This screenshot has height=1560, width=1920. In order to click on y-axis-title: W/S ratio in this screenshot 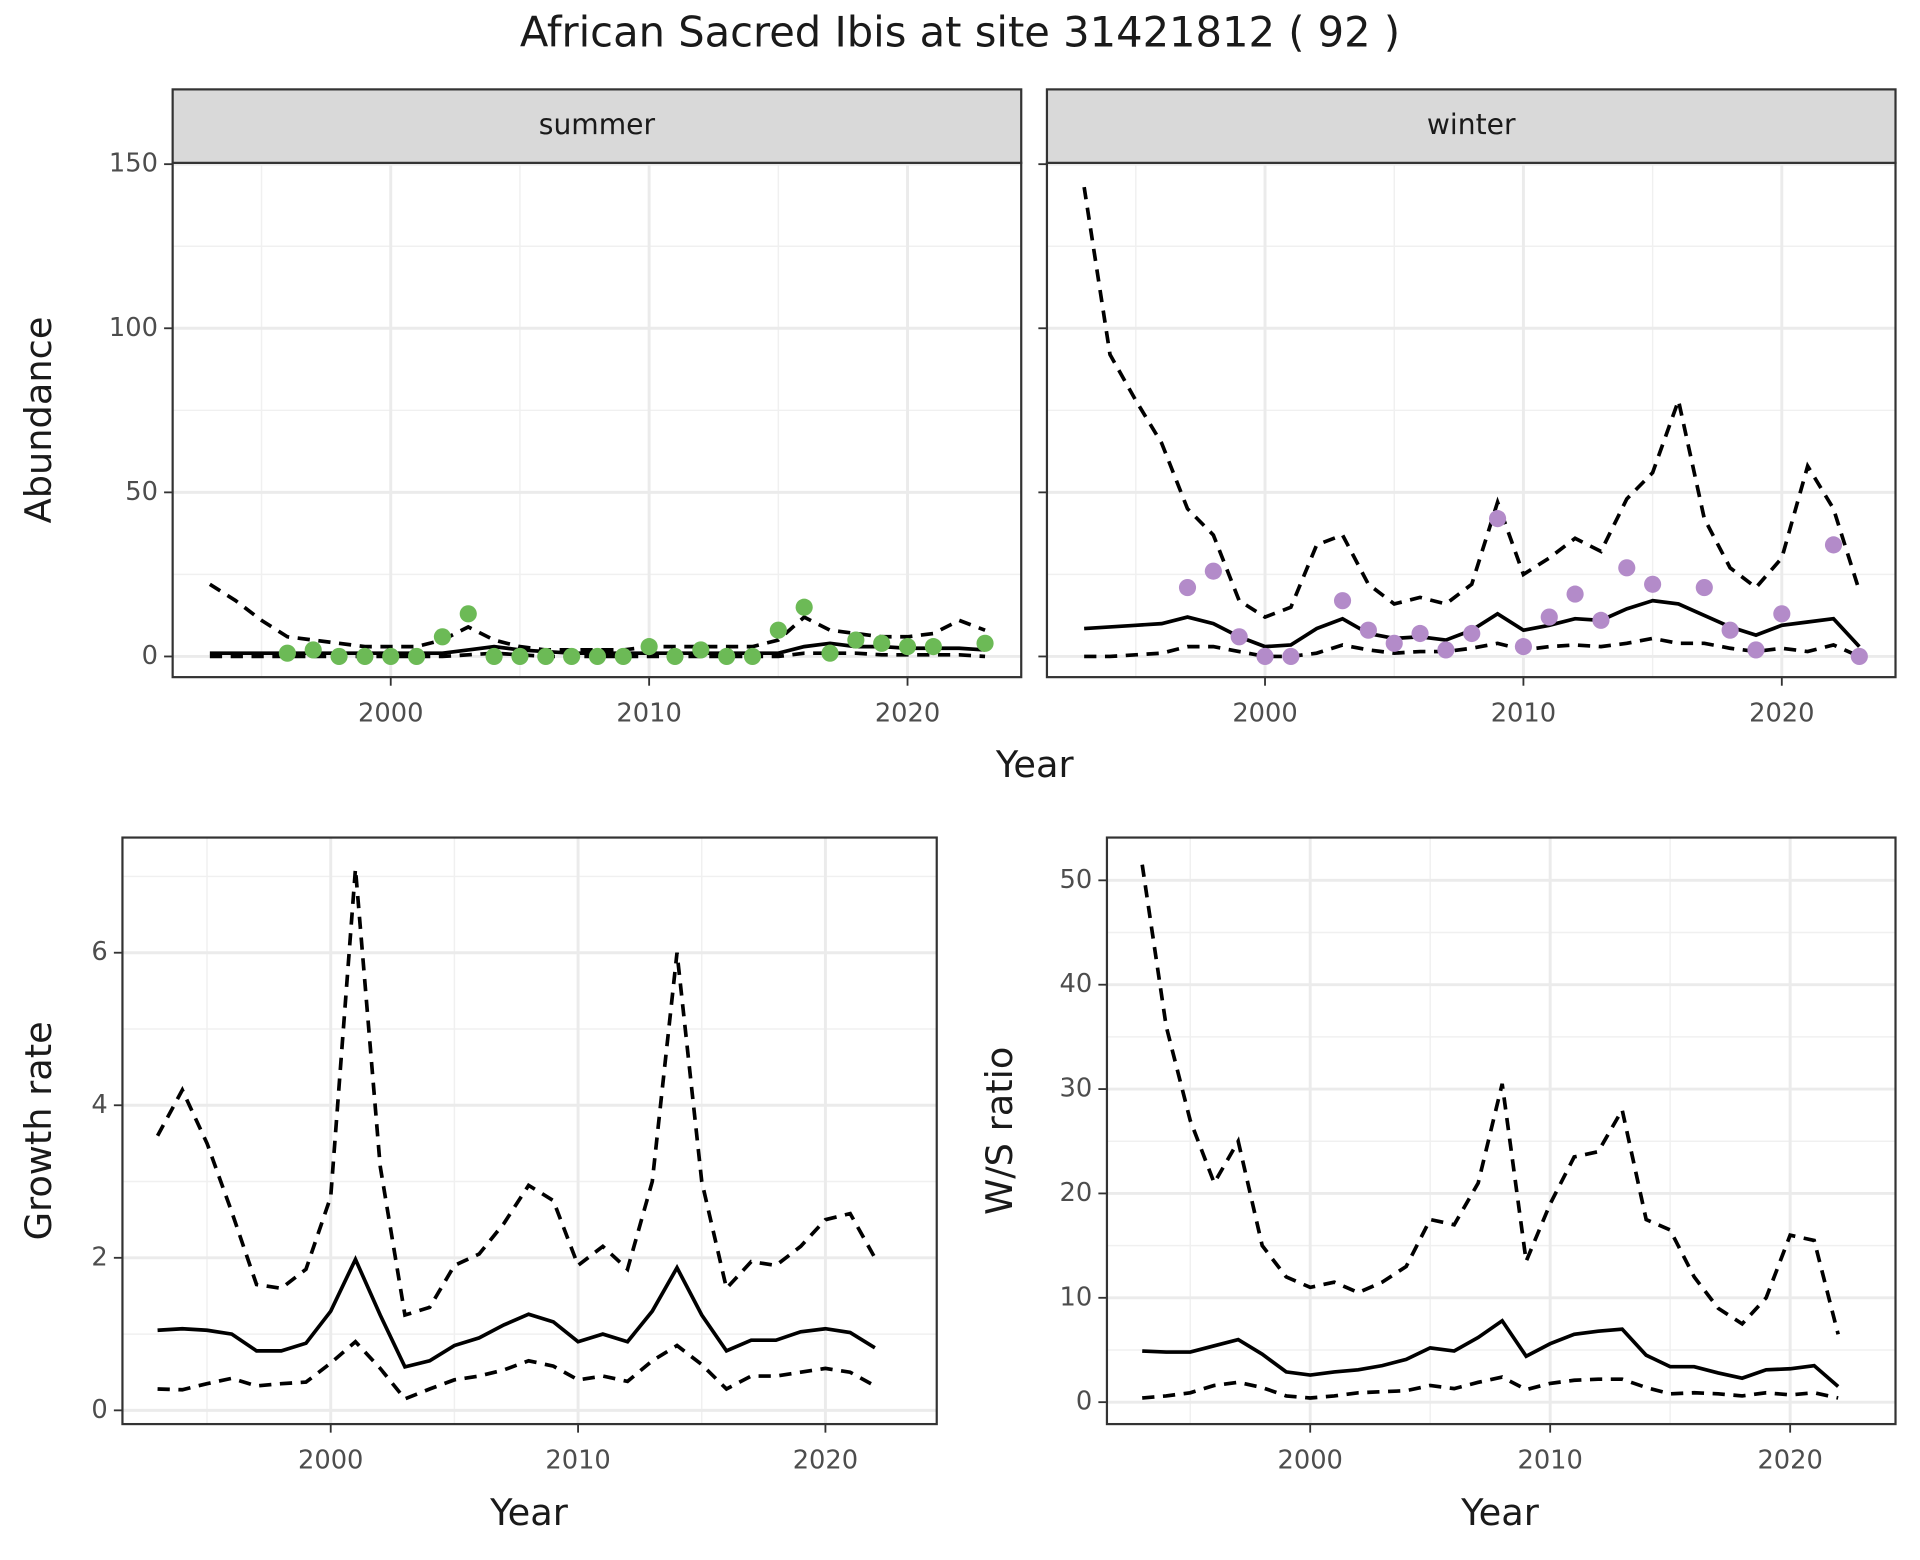, I will do `click(999, 1131)`.